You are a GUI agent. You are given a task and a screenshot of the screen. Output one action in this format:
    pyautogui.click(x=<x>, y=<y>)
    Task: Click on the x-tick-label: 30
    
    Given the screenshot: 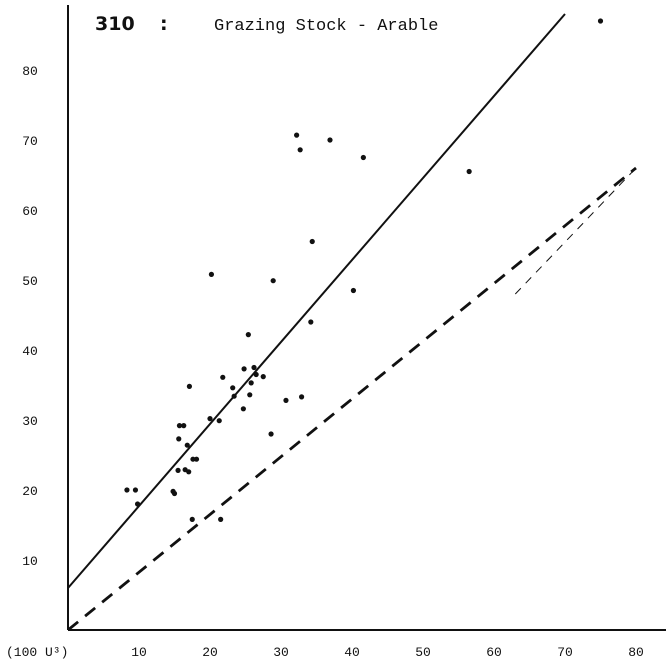 What is the action you would take?
    pyautogui.click(x=281, y=652)
    